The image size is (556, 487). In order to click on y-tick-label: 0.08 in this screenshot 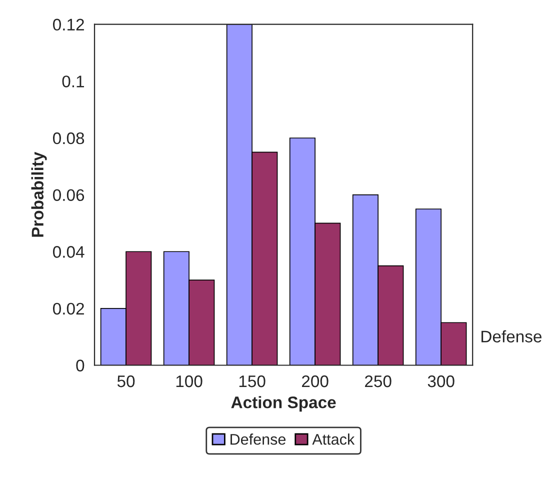, I will do `click(68, 138)`.